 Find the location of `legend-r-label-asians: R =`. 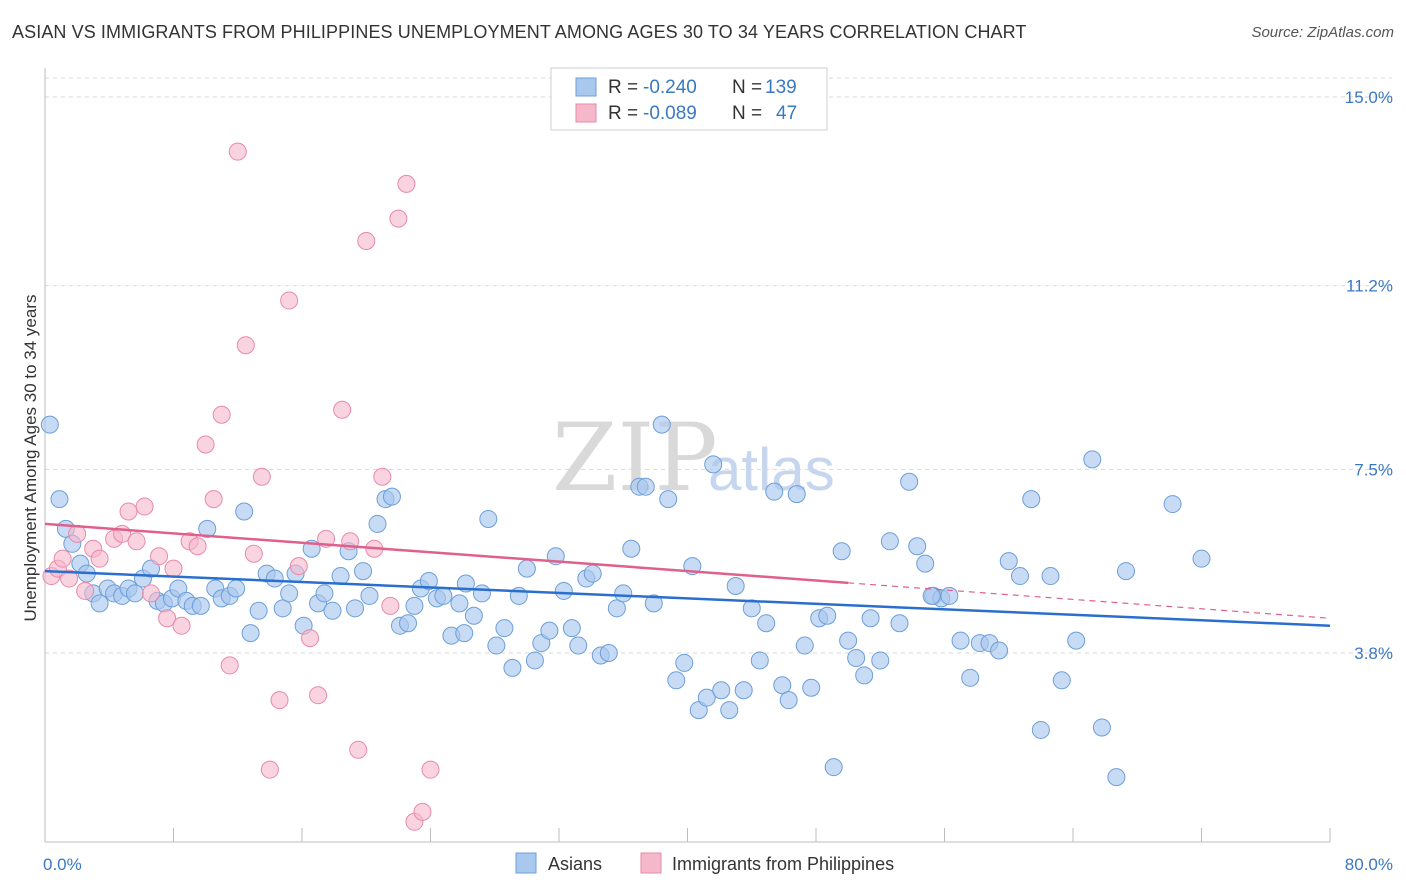

legend-r-label-asians: R = is located at coordinates (623, 87).